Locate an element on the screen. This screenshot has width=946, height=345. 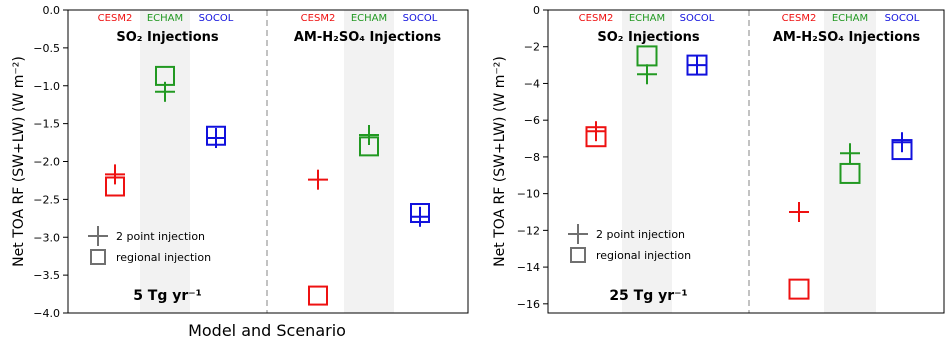
emission-rate-annotation: 5 Tg yr⁻¹ is located at coordinates (167, 296).